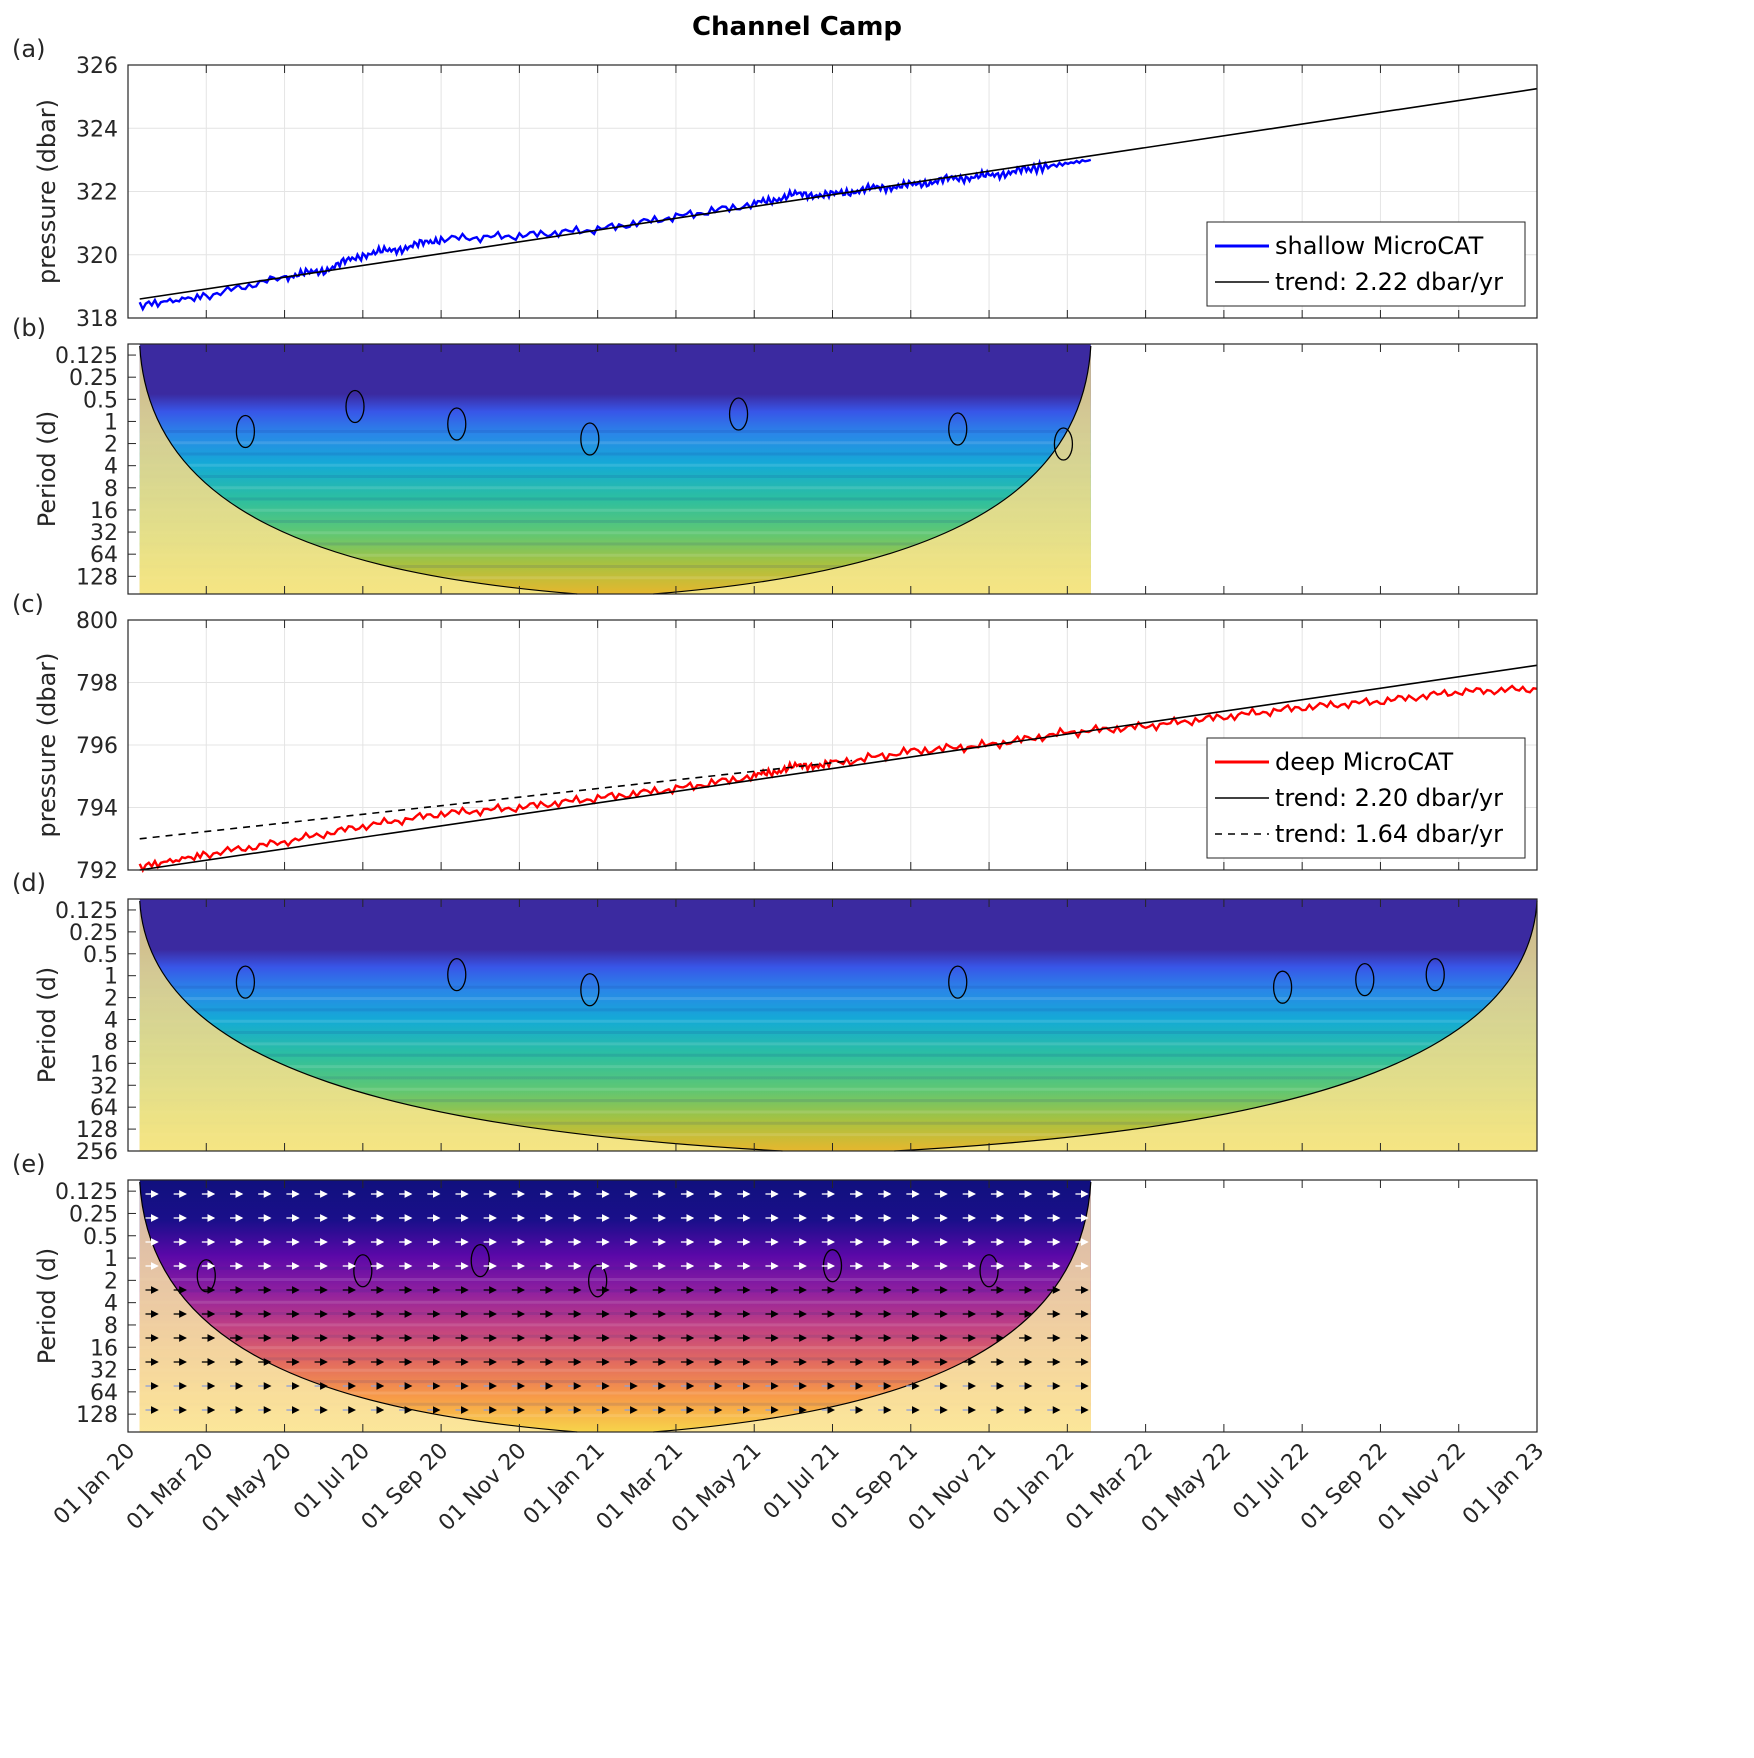 Image resolution: width=1754 pixels, height=1758 pixels. Describe the element at coordinates (97, 66) in the screenshot. I see `y-tick-label: 326` at that location.